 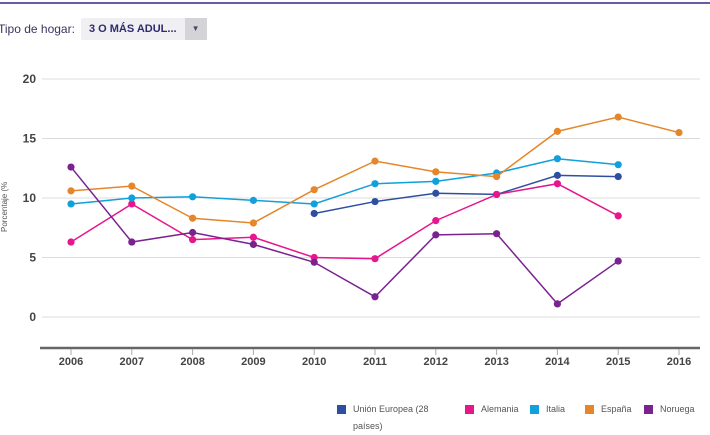 I want to click on x-tick-label: 2006, so click(x=71, y=362).